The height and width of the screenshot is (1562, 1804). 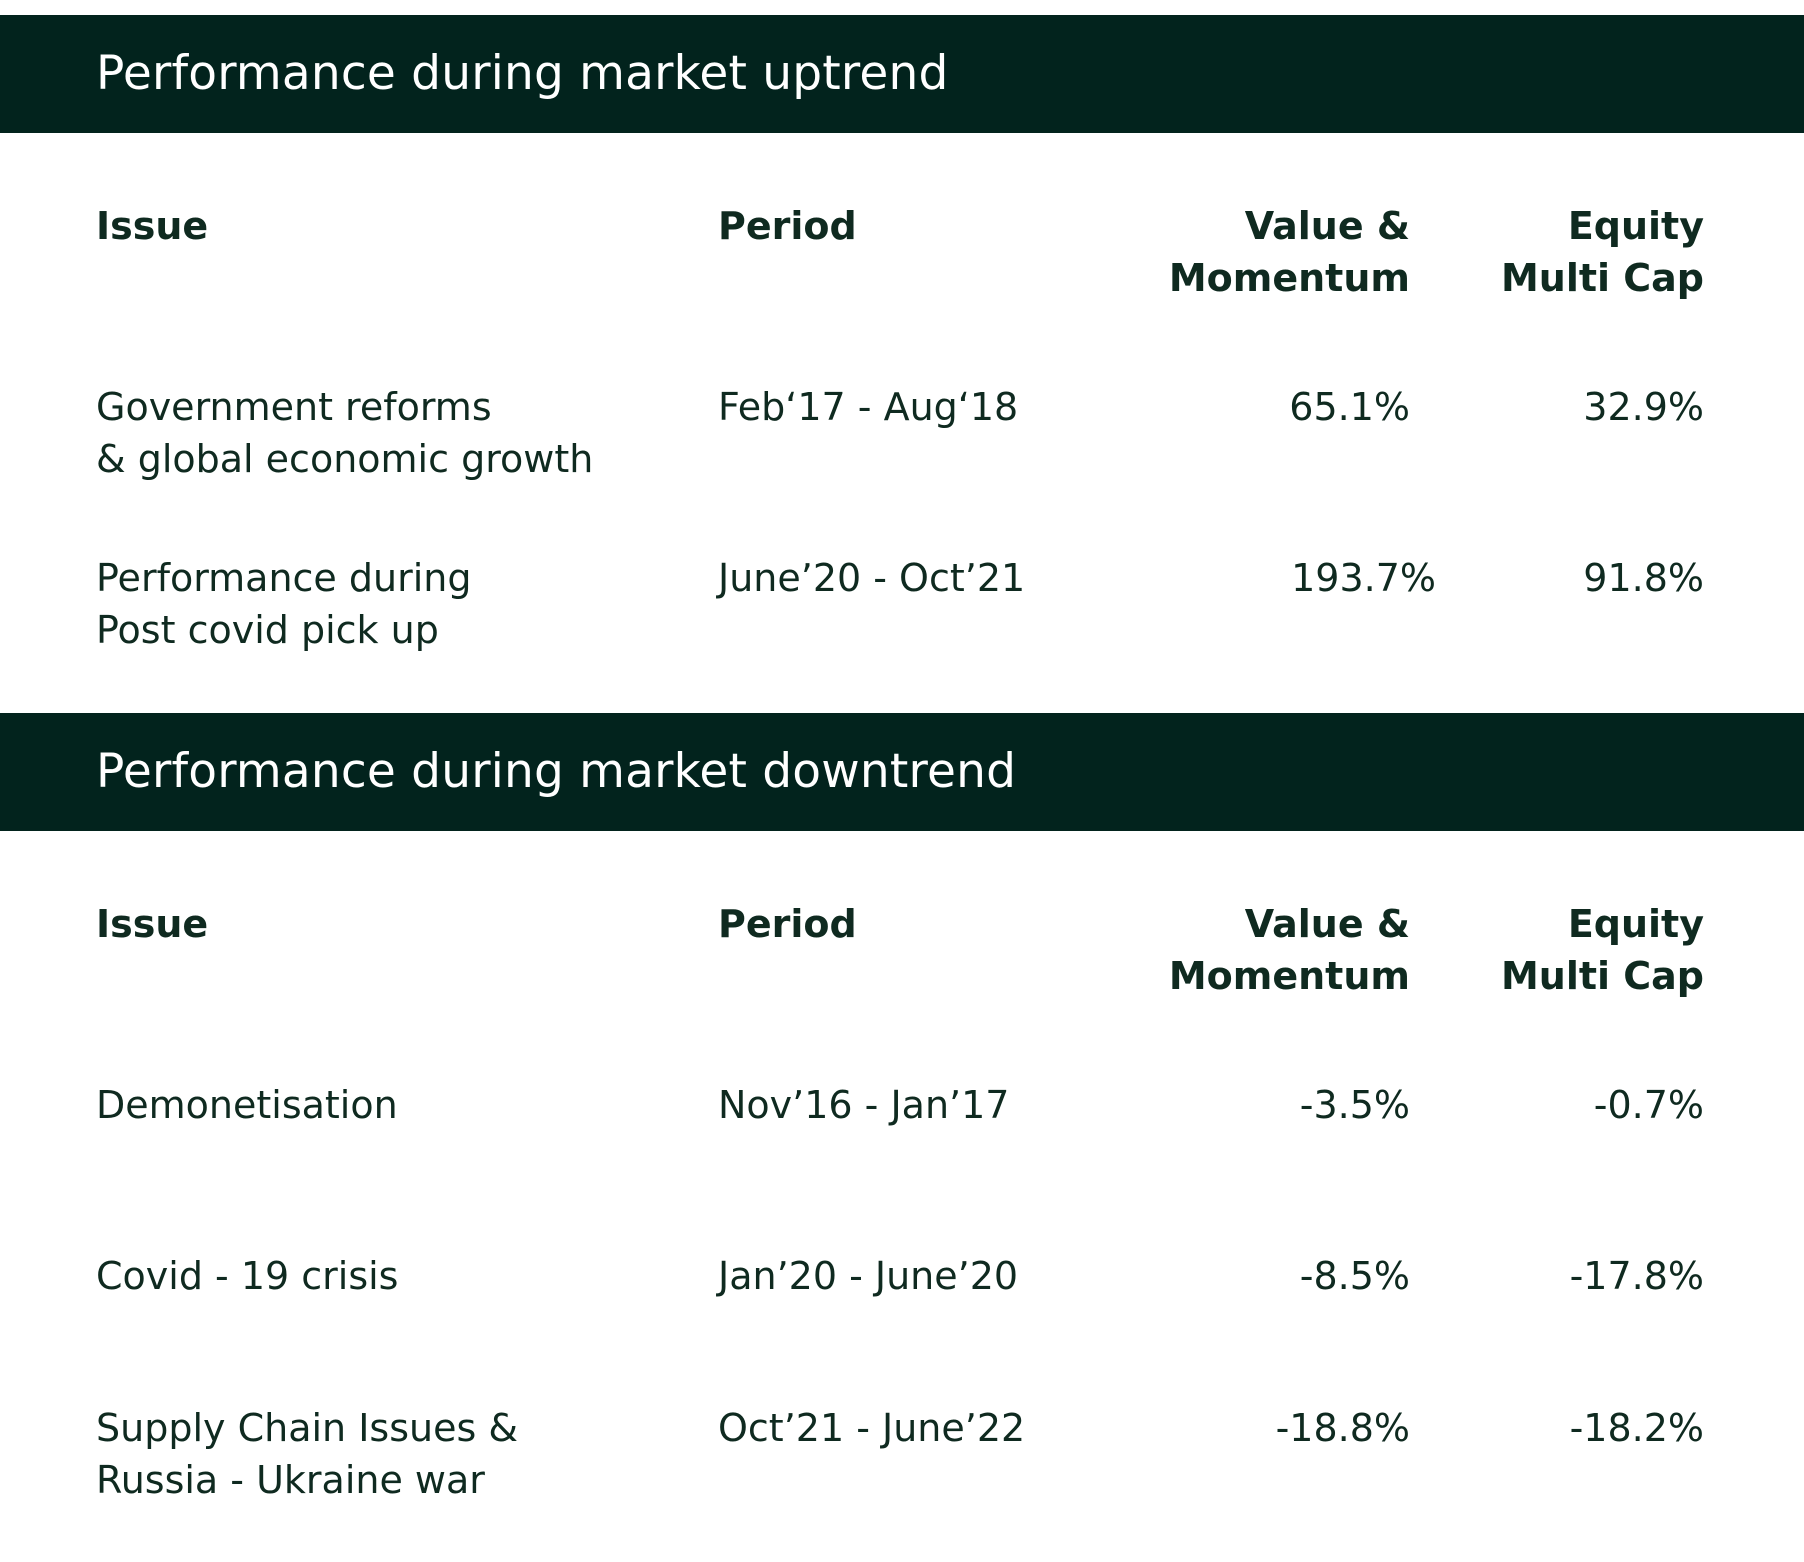 I want to click on uptrend-header-equity-multi-cap: Equity Multi Cap, so click(x=1602, y=252).